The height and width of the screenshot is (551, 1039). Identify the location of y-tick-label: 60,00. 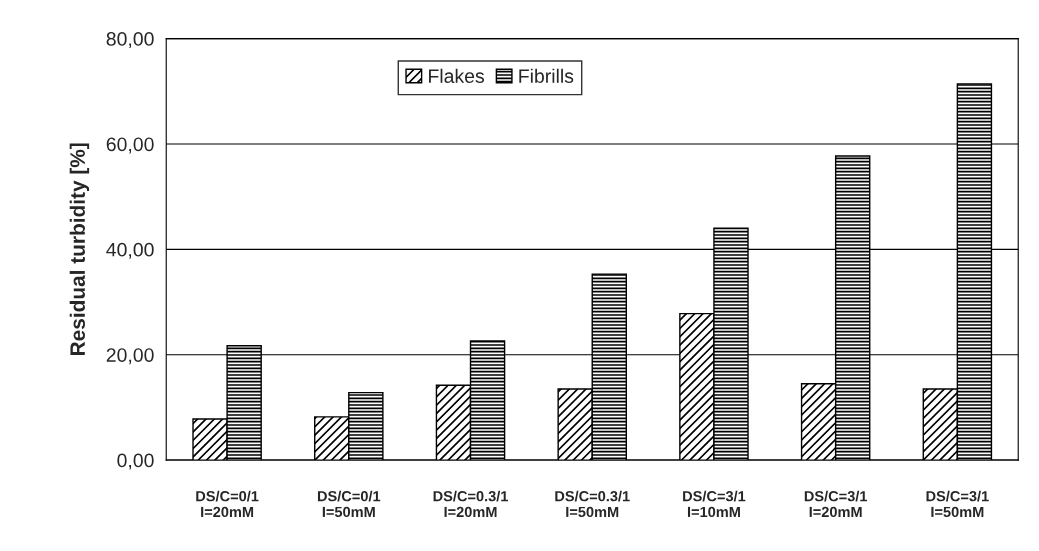
(130, 145).